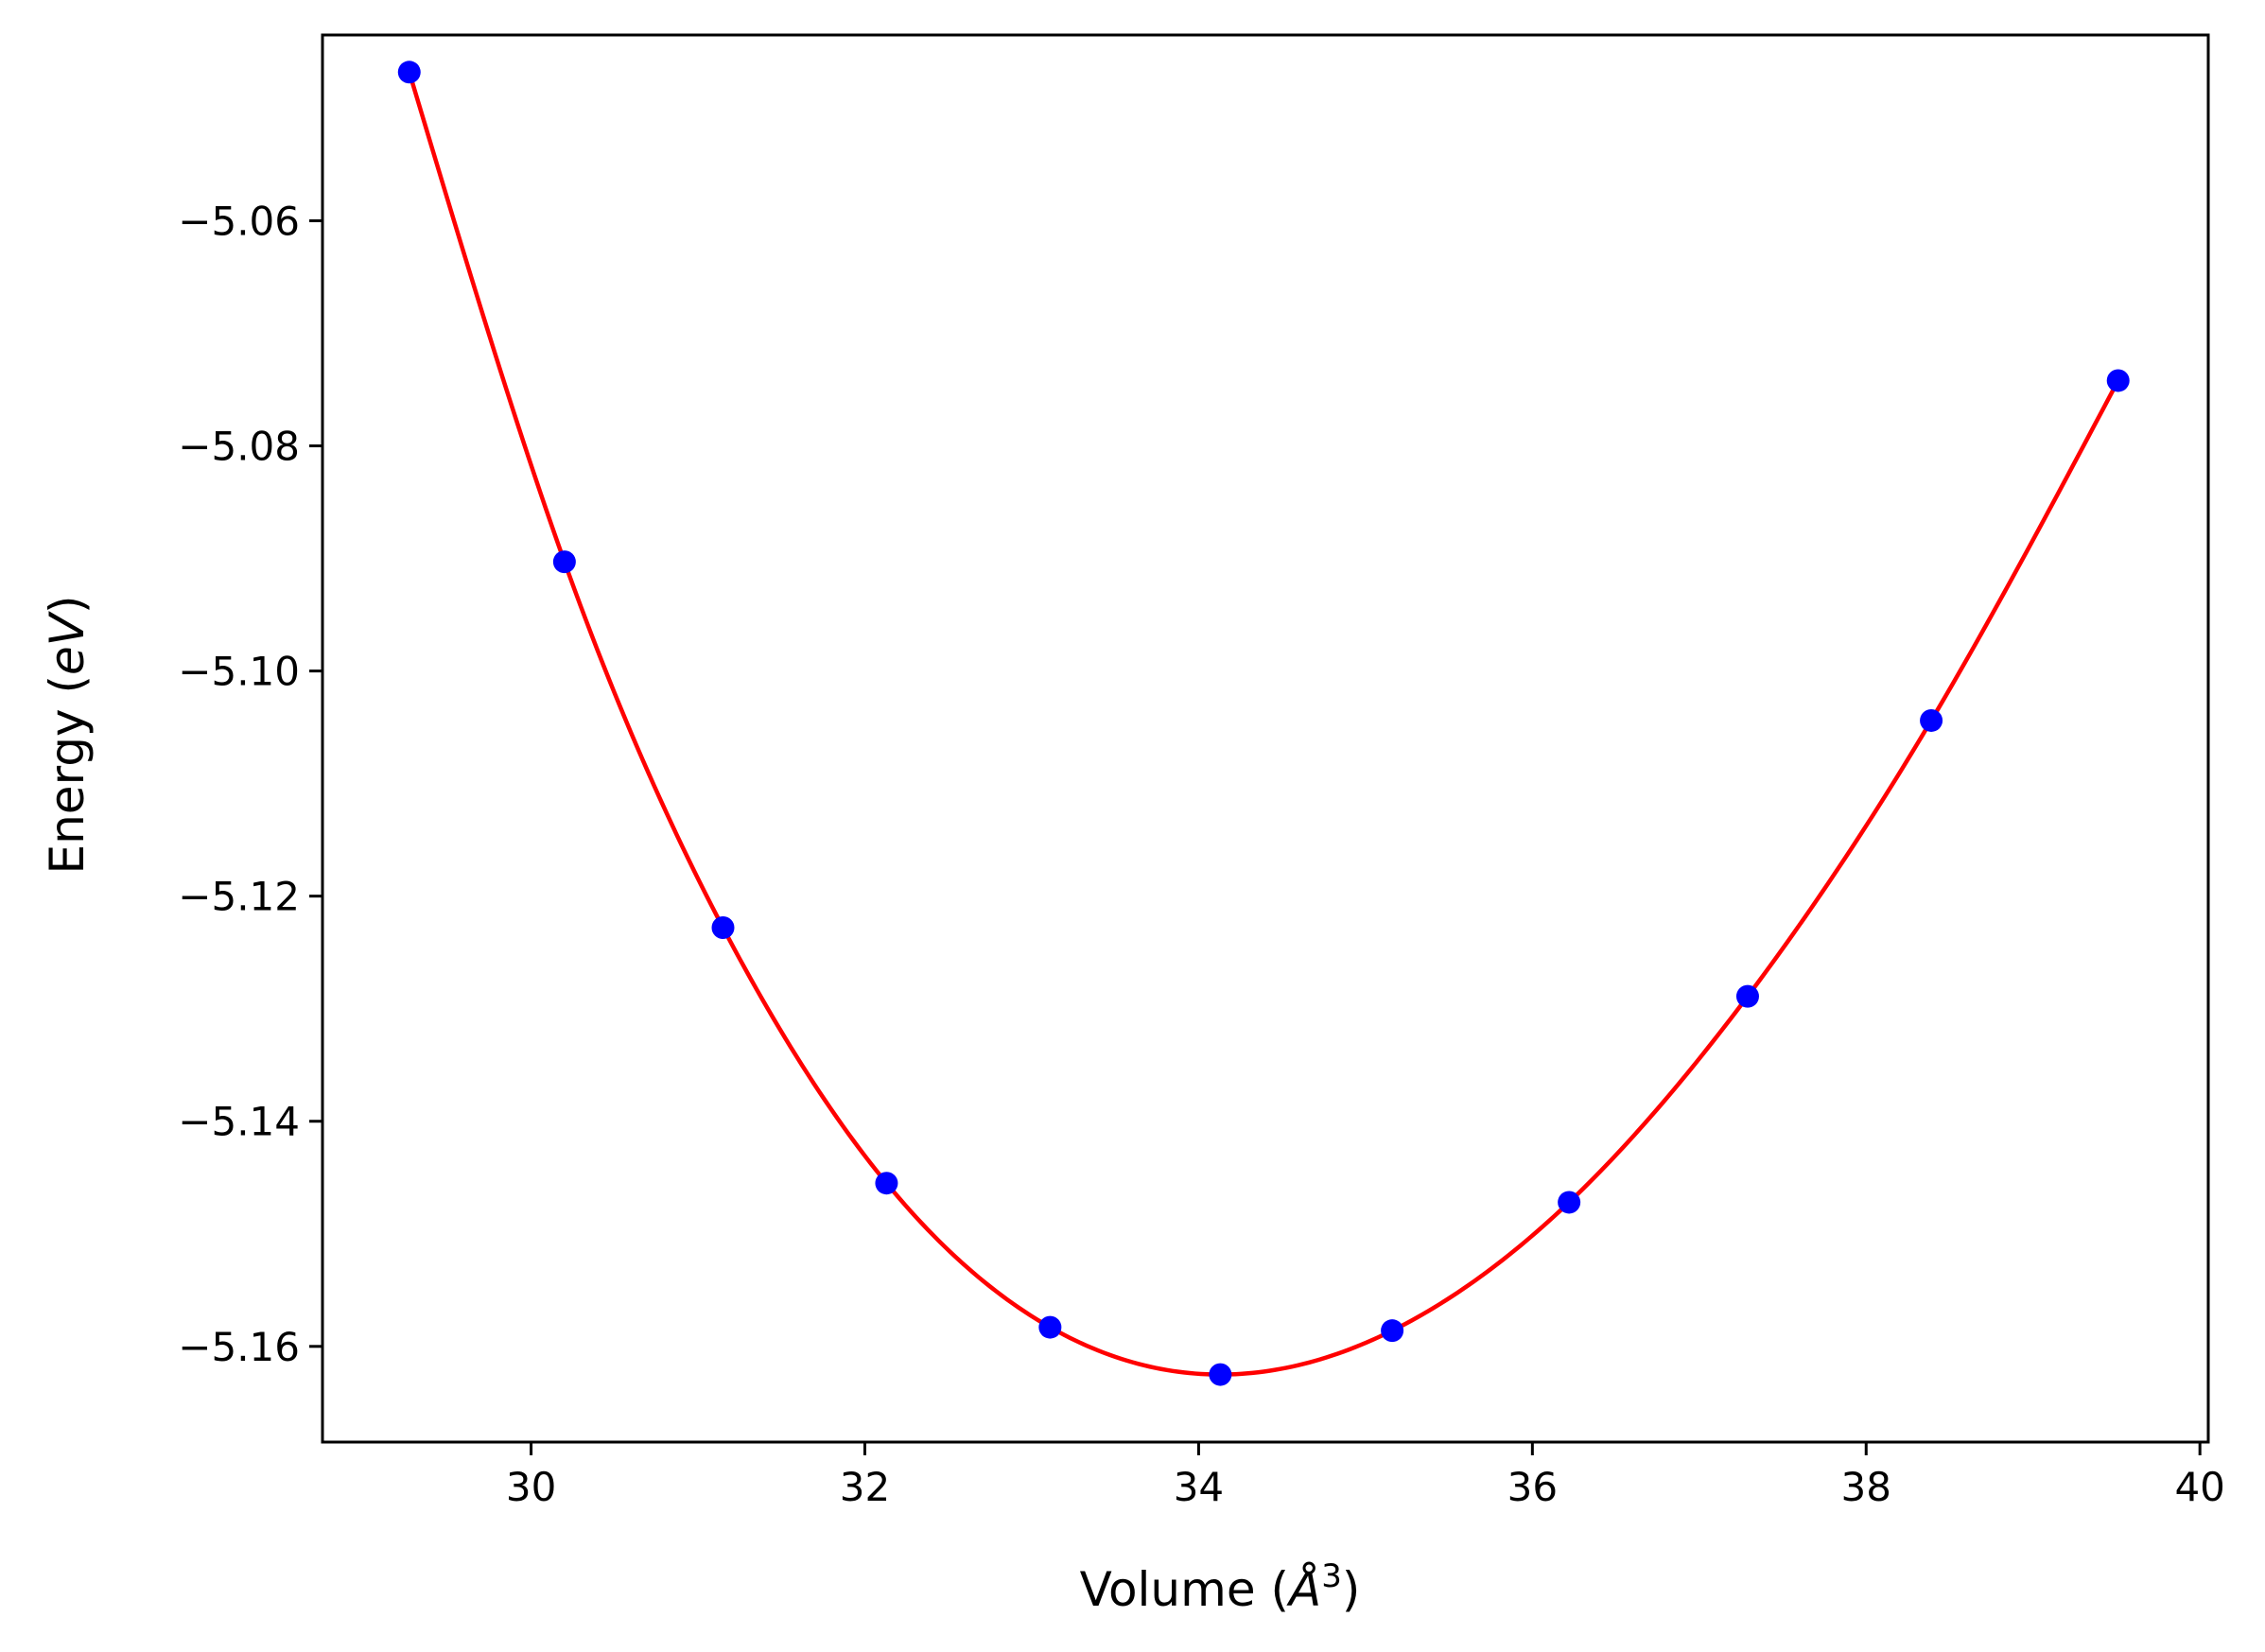  I want to click on x-tick-label: 40, so click(2199, 1487).